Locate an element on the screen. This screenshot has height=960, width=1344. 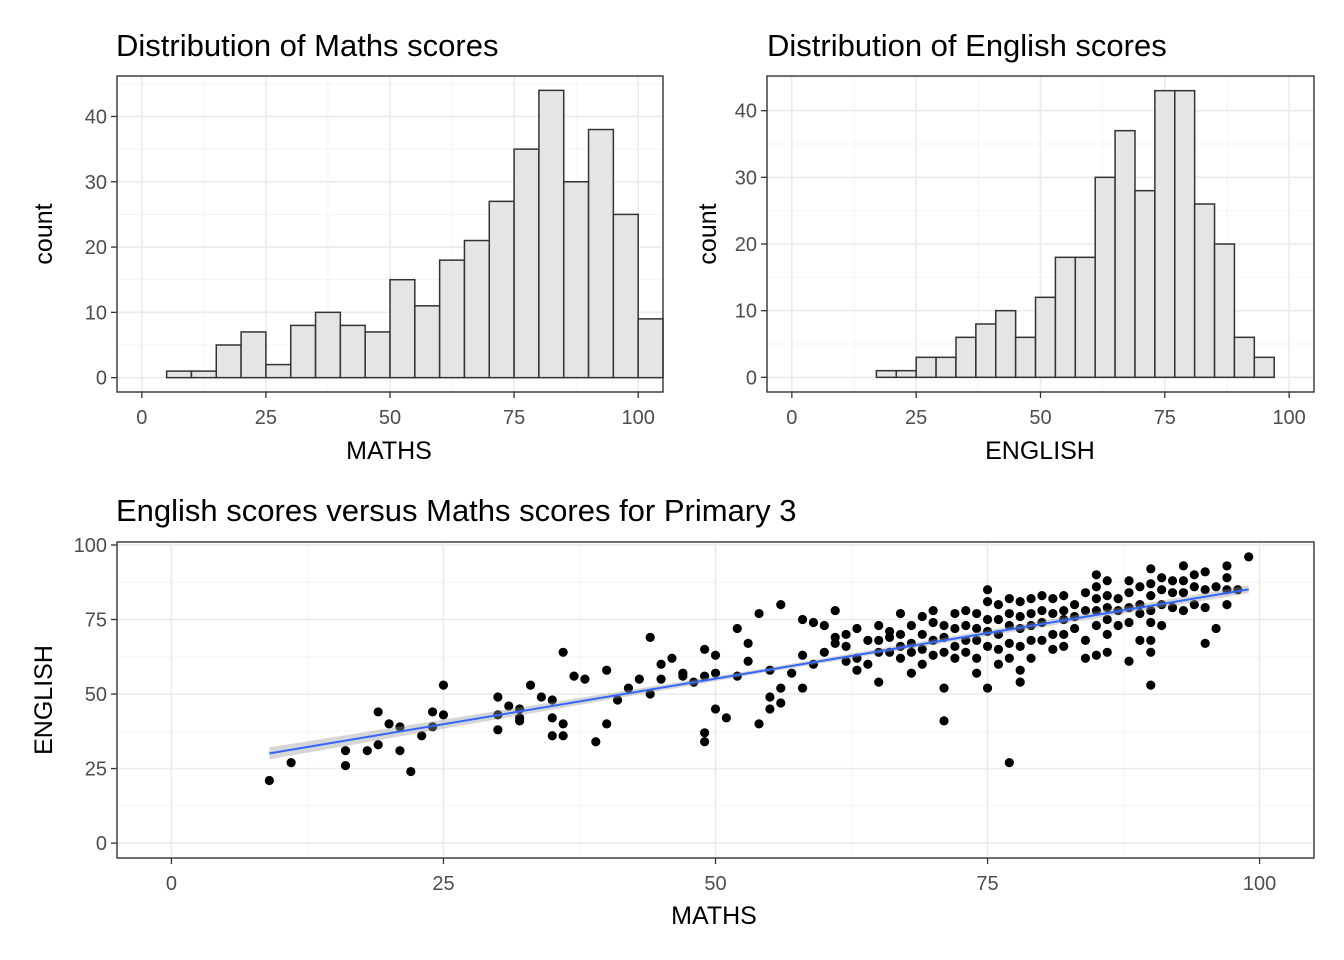
scatter-x-tick-label: 0 is located at coordinates (171, 884).